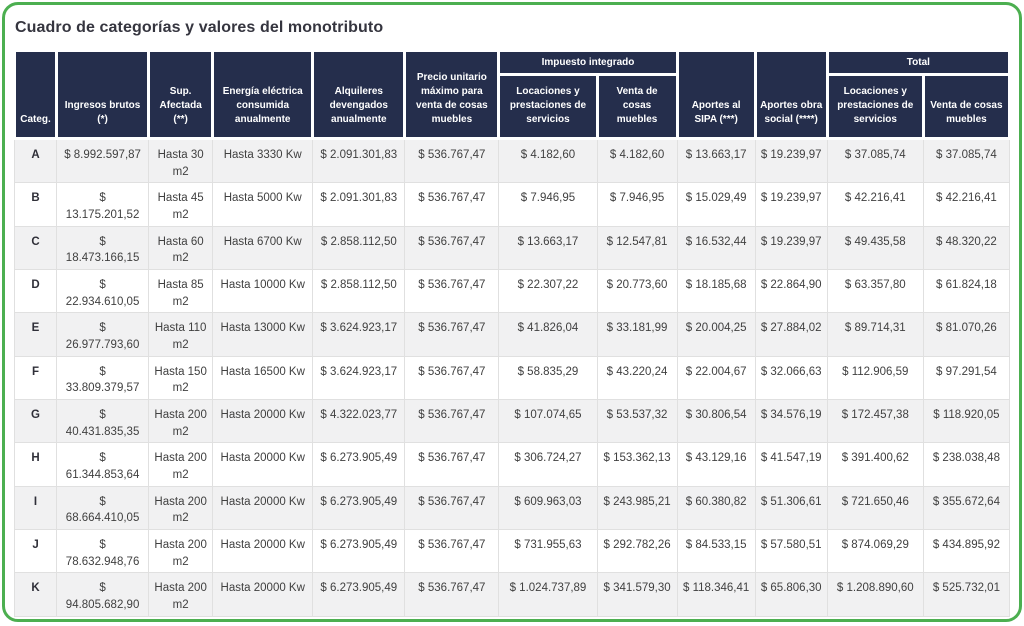 The height and width of the screenshot is (626, 1024). Describe the element at coordinates (263, 160) in the screenshot. I see `value-cell: Hasta 3330 Kw` at that location.